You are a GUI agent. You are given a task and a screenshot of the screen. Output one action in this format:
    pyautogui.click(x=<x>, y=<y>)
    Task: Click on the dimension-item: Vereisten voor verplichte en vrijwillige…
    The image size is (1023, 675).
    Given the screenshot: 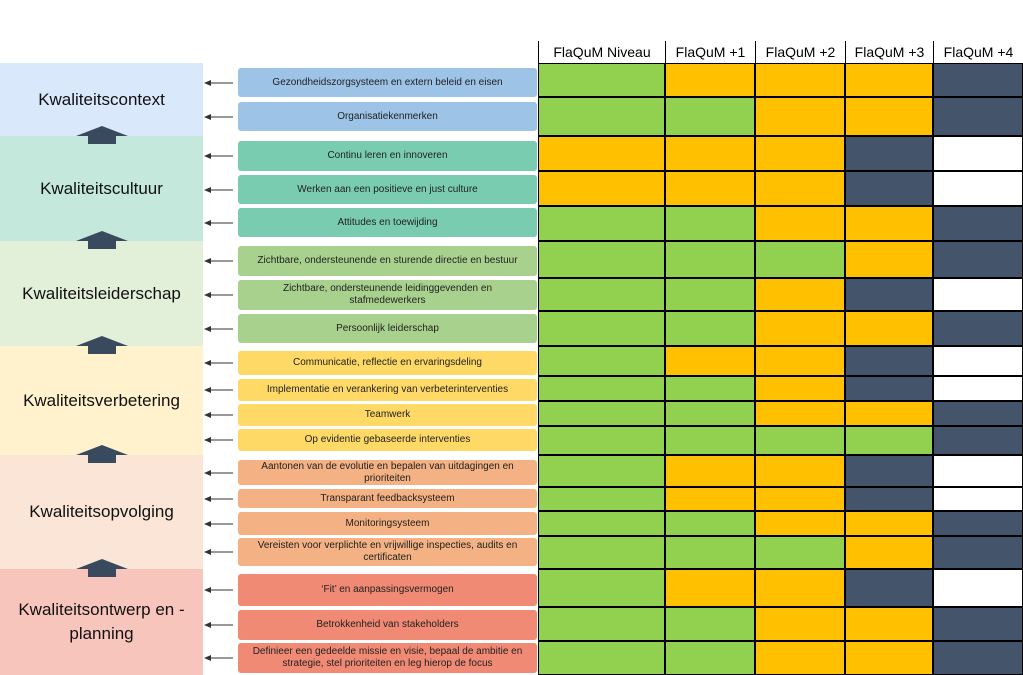 What is the action you would take?
    pyautogui.click(x=387, y=552)
    